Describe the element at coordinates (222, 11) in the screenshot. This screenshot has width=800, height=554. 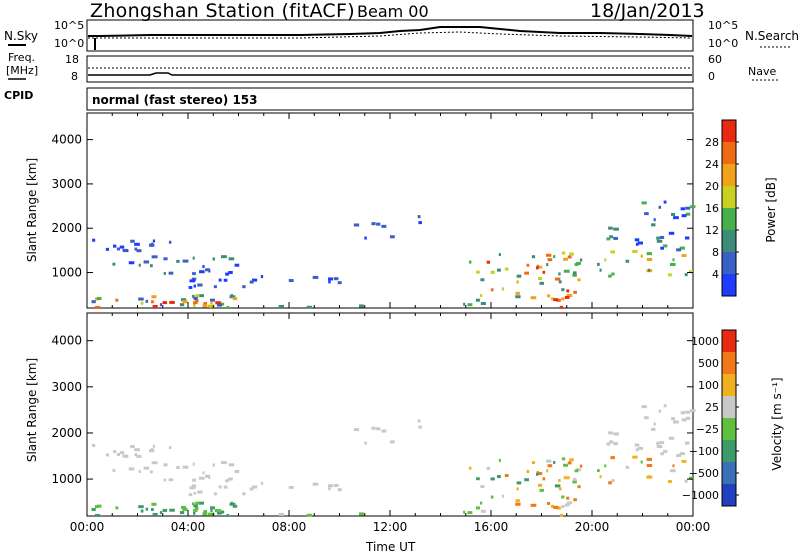
I see `station-title: Zhongshan Station (fitACF)` at that location.